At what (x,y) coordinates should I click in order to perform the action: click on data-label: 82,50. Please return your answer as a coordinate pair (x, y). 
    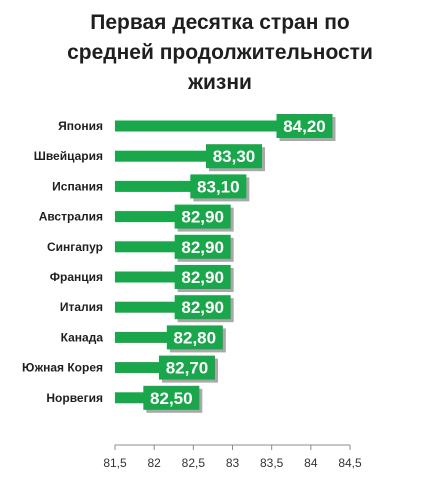
    Looking at the image, I should click on (171, 398).